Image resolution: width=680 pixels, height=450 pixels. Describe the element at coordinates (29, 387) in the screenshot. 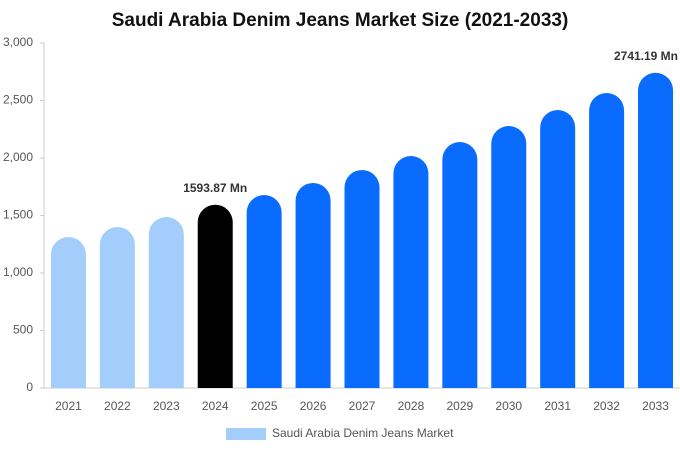

I see `y-tick-label: 0` at that location.